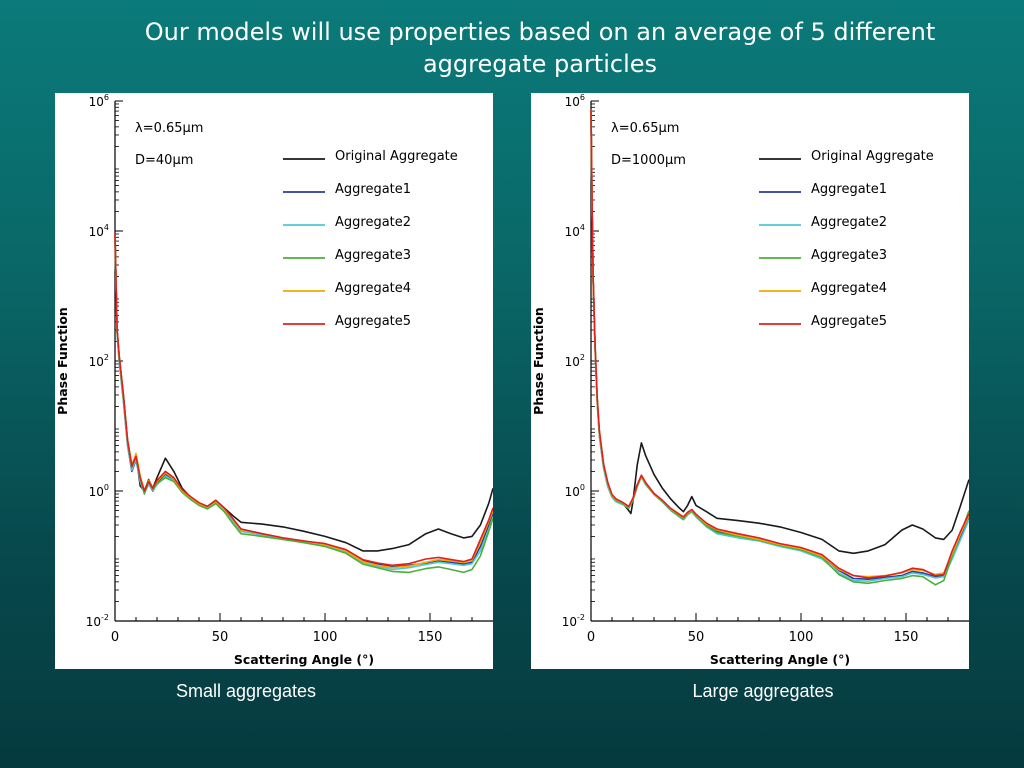 The height and width of the screenshot is (768, 1024). What do you see at coordinates (763, 691) in the screenshot?
I see `caption-large-aggregates: Large aggregates` at bounding box center [763, 691].